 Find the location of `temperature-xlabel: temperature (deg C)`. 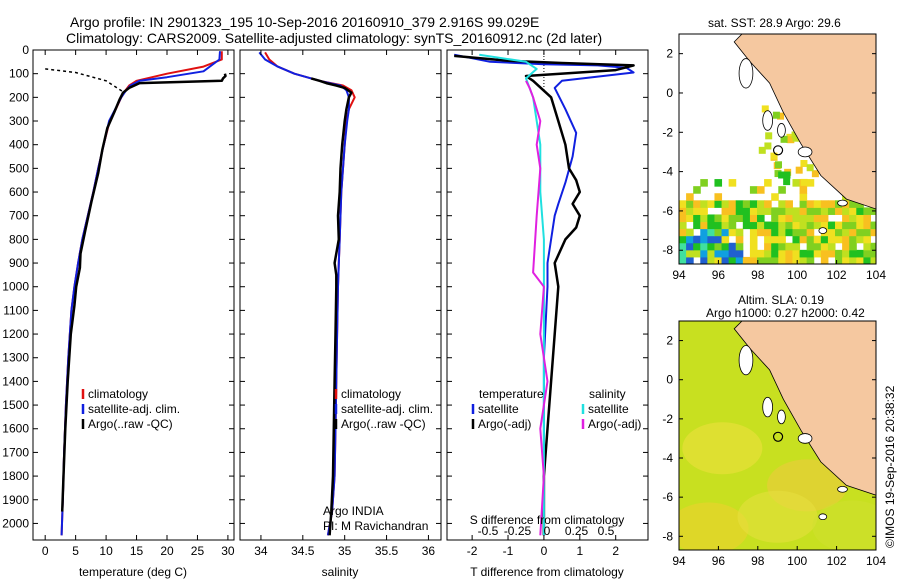

temperature-xlabel: temperature (deg C) is located at coordinates (133, 572).